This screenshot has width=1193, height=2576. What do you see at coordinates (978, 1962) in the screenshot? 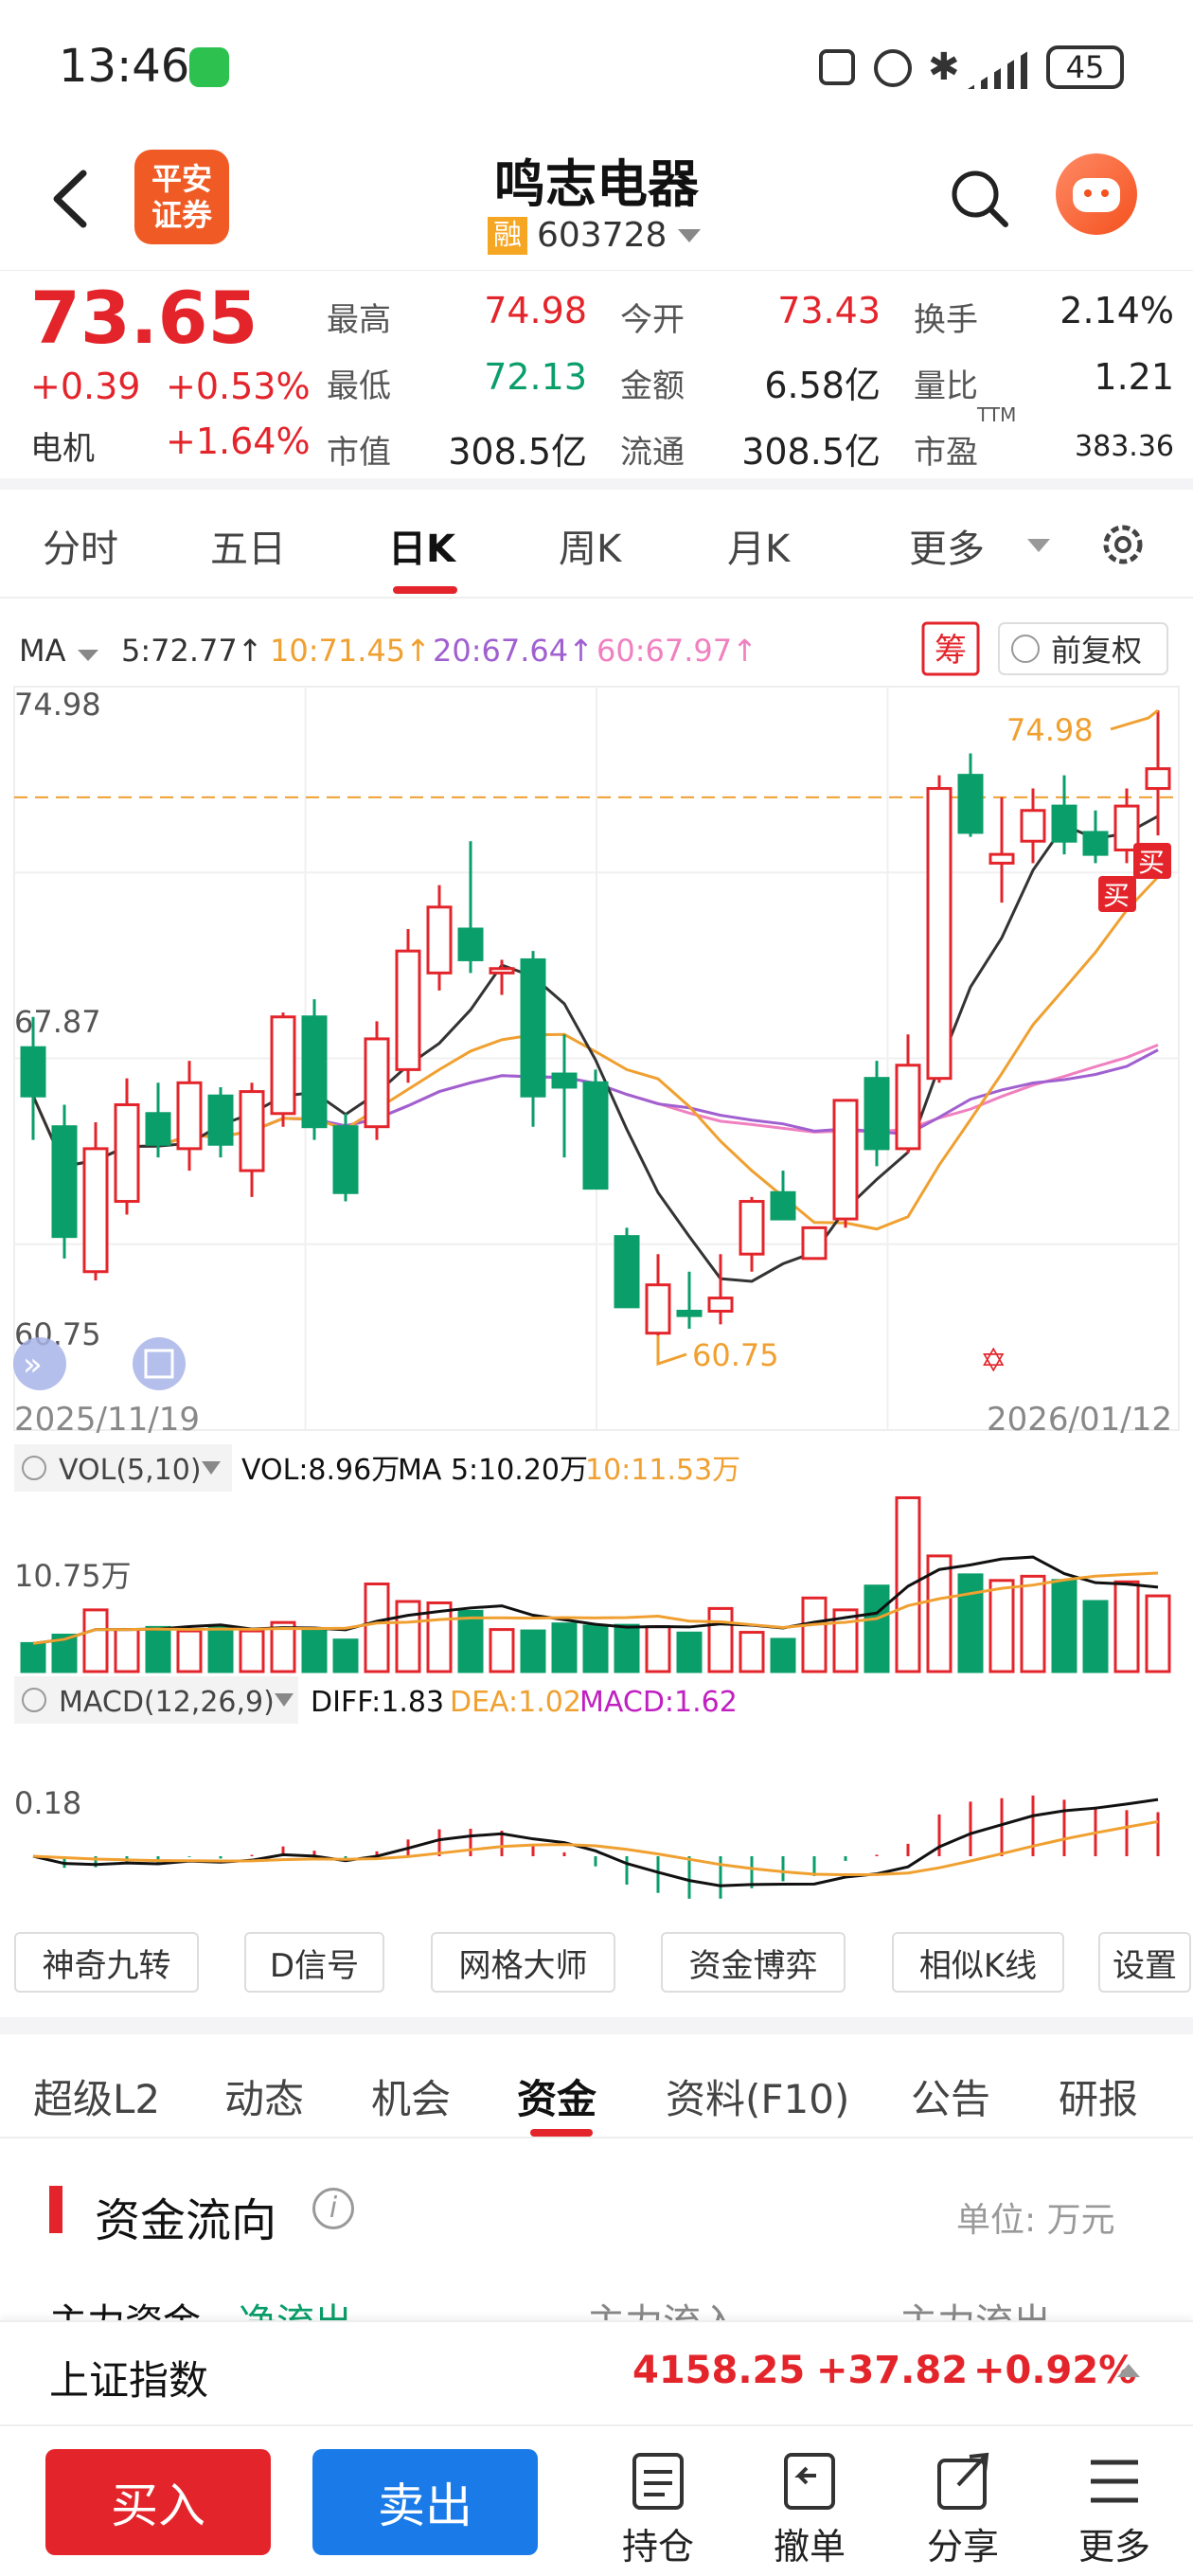
I see `tool-similar-kline: 相似K线` at bounding box center [978, 1962].